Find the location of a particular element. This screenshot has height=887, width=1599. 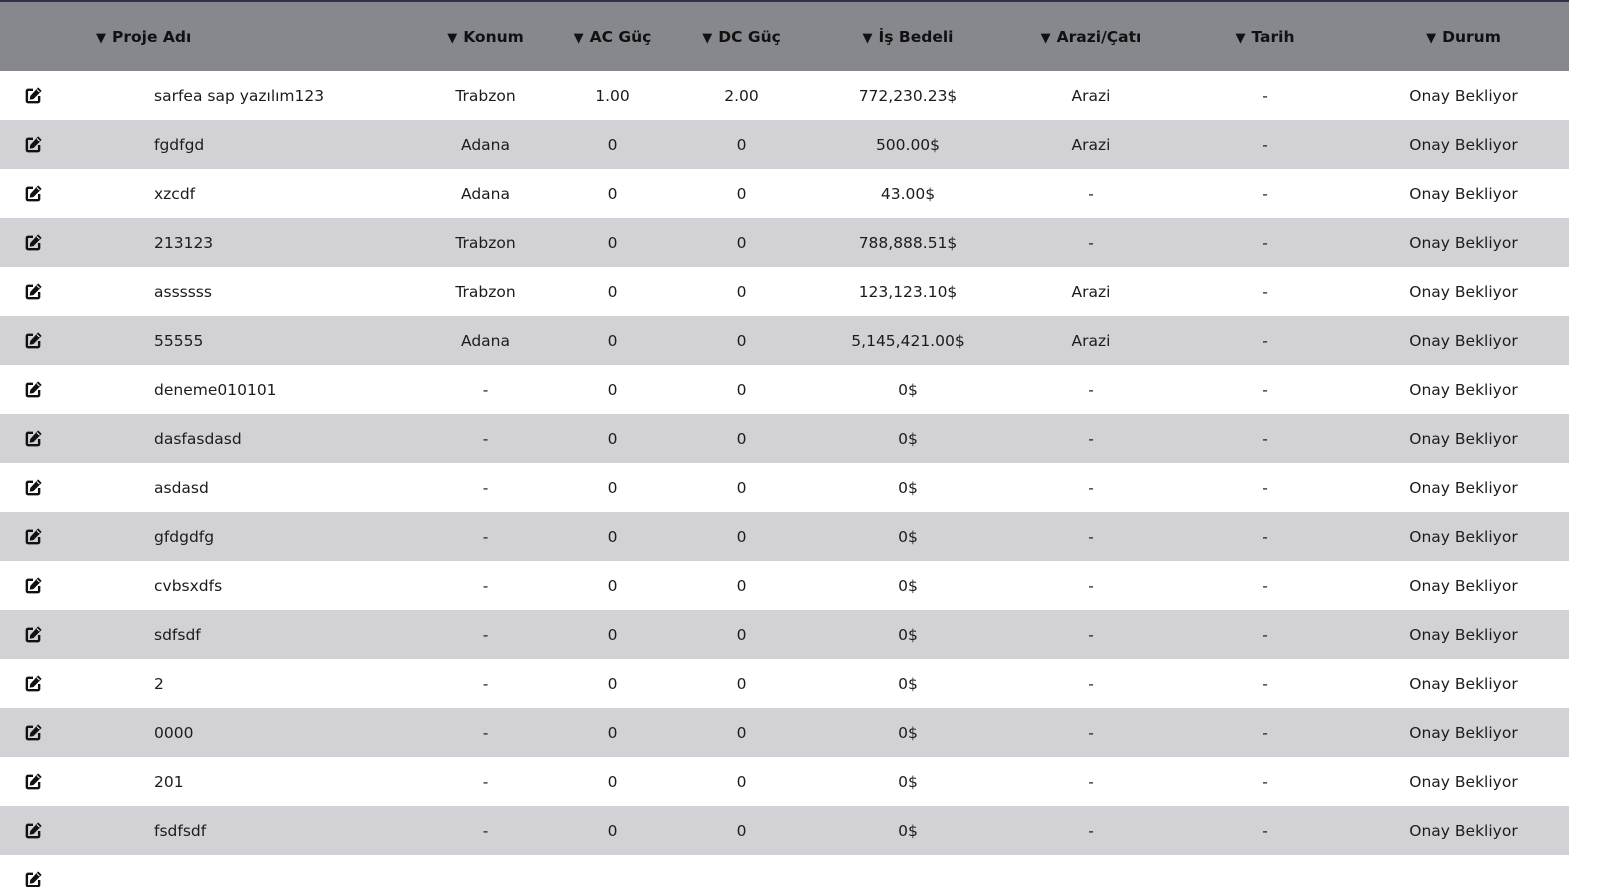

cell-proje-adi: xzcdf is located at coordinates (175, 193).